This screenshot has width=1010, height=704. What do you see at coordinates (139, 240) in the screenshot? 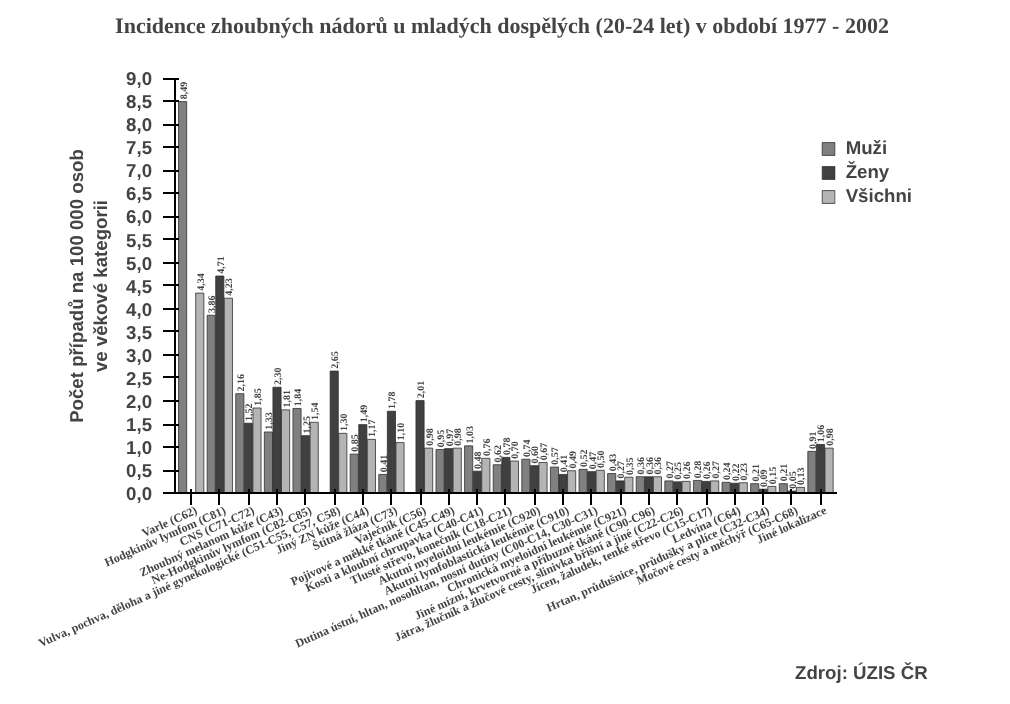
I see `y-tick-label: 5,5` at bounding box center [139, 240].